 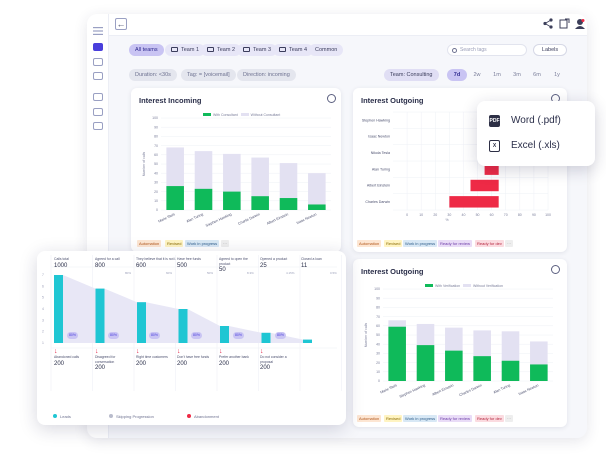 I want to click on bar-with-consultant, so click(x=175, y=198).